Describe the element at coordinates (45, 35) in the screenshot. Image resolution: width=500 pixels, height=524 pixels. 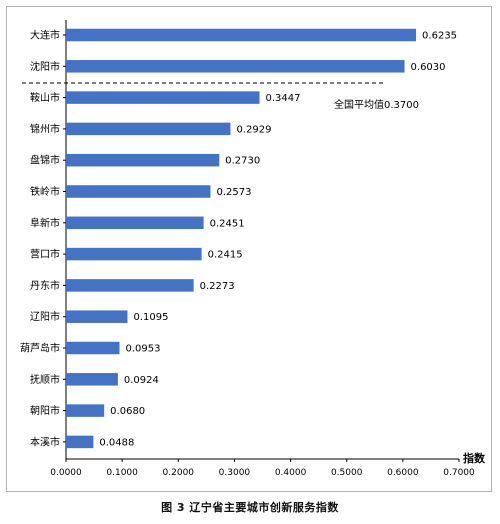
I see `category-label: 大连市` at that location.